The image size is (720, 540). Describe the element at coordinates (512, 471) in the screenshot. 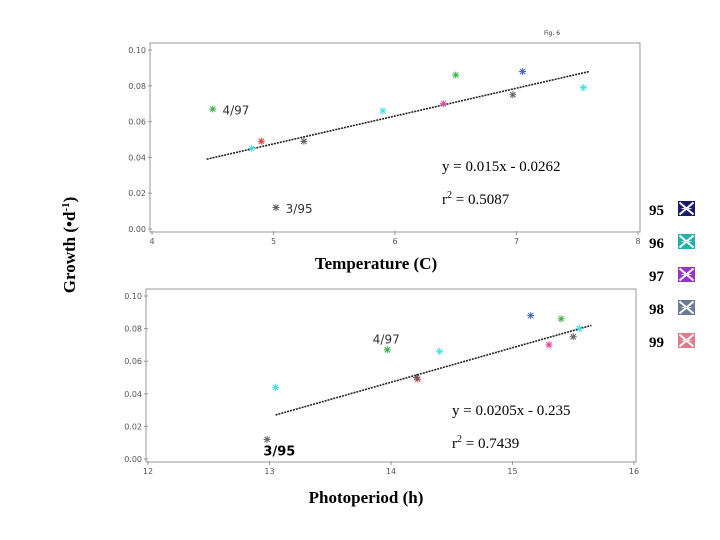

I see `x-tick-label: 15` at that location.